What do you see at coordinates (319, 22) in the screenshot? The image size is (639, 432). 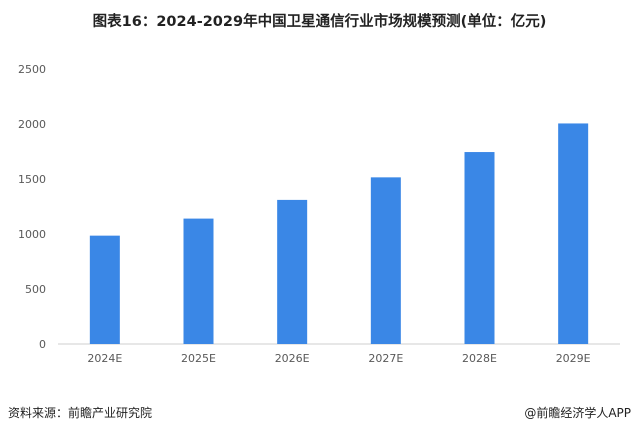 I see `chart-title: 图表16：2024-2029年中国卫星通信行业市场规模预测(单位：亿元)` at bounding box center [319, 22].